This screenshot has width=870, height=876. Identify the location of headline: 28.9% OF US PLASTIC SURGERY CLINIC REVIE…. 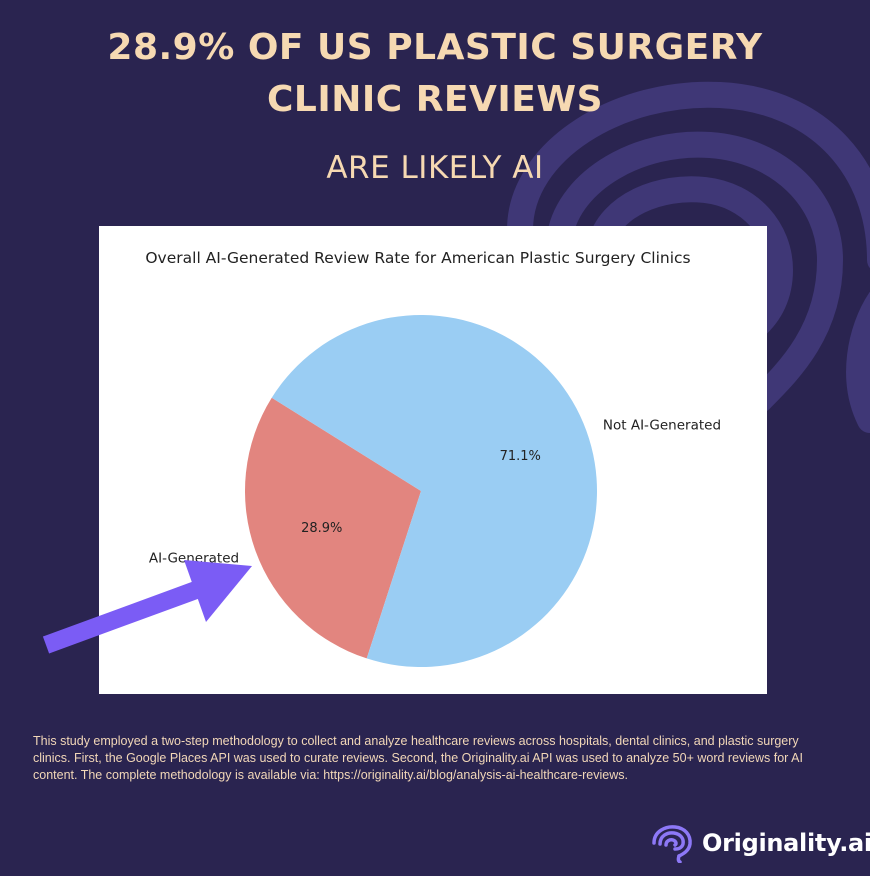
(435, 74).